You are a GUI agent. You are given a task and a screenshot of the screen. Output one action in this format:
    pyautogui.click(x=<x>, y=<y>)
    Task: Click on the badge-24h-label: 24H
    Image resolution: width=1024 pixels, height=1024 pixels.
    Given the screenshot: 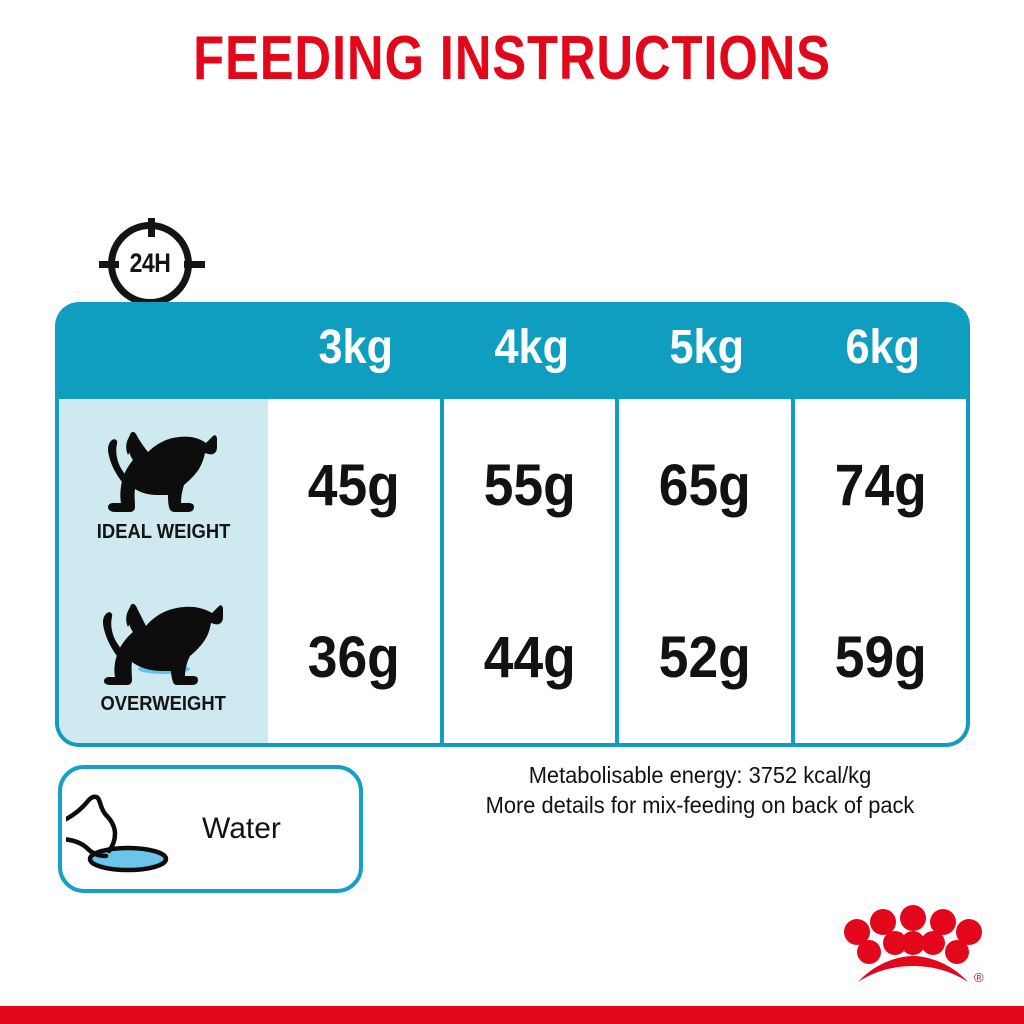 What is the action you would take?
    pyautogui.click(x=150, y=263)
    